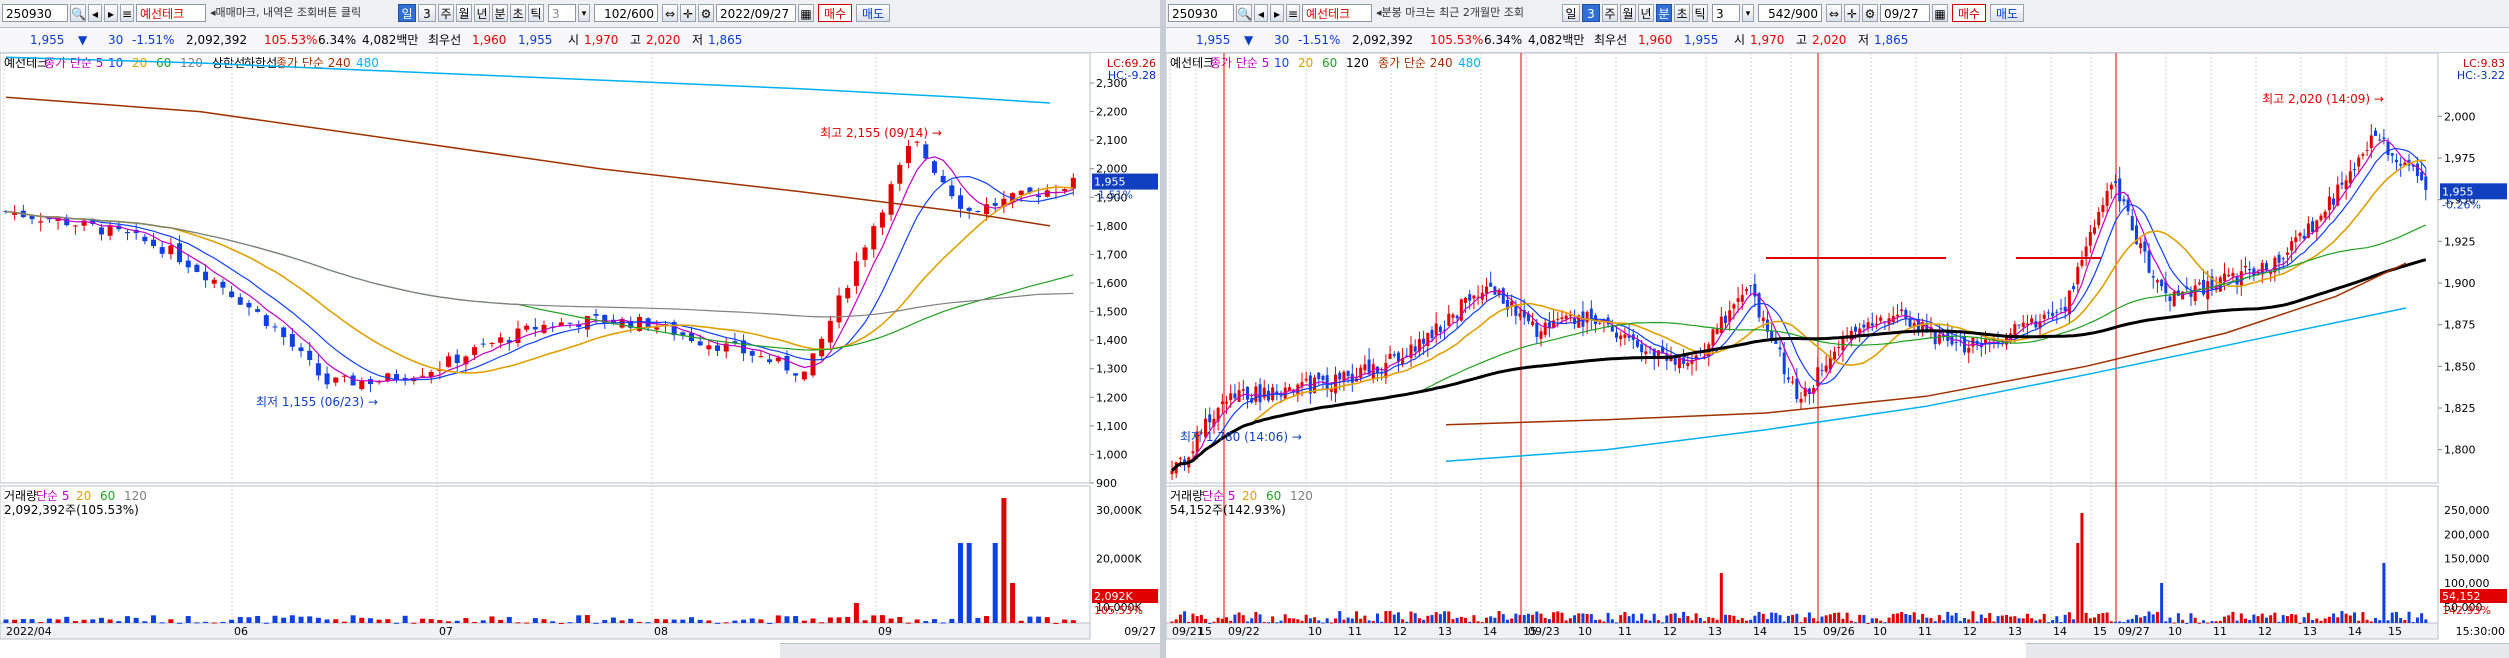 The width and height of the screenshot is (2509, 658). I want to click on last-pct-label: -1.51%, so click(1113, 195).